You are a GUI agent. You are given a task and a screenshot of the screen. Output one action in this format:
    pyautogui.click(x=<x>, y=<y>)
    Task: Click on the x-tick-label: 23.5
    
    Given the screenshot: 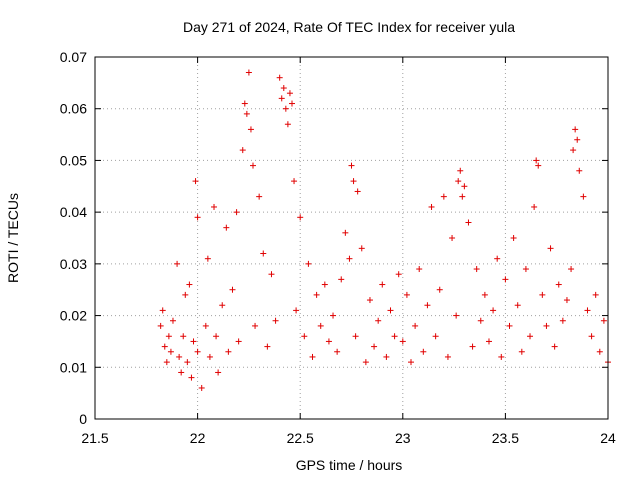 What is the action you would take?
    pyautogui.click(x=505, y=438)
    